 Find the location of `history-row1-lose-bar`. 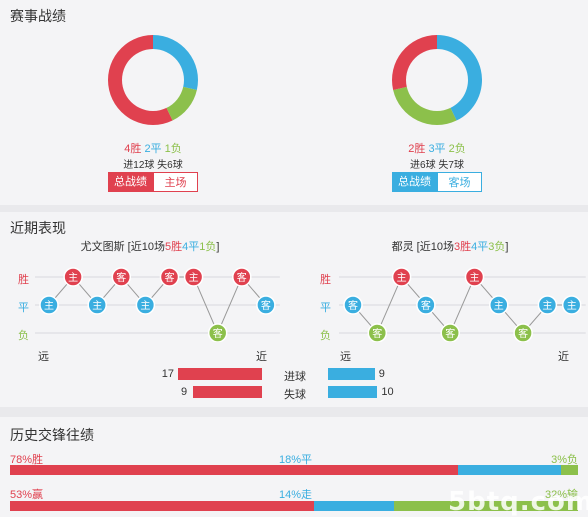

history-row1-lose-bar is located at coordinates (569, 470).